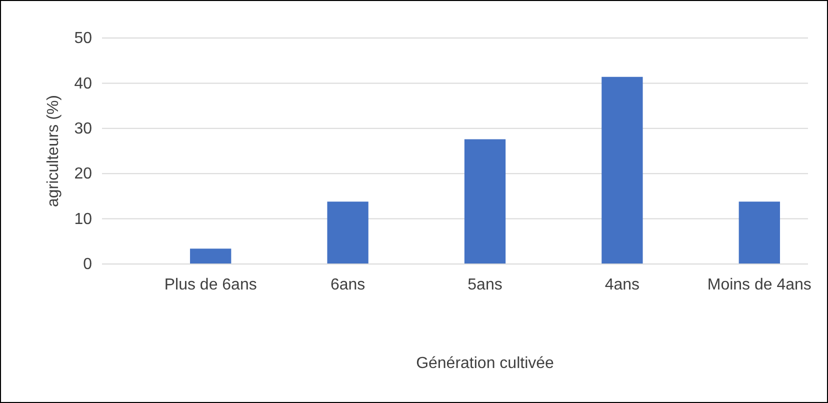 This screenshot has width=828, height=403. What do you see at coordinates (622, 285) in the screenshot?
I see `x-tick-label: 4ans` at bounding box center [622, 285].